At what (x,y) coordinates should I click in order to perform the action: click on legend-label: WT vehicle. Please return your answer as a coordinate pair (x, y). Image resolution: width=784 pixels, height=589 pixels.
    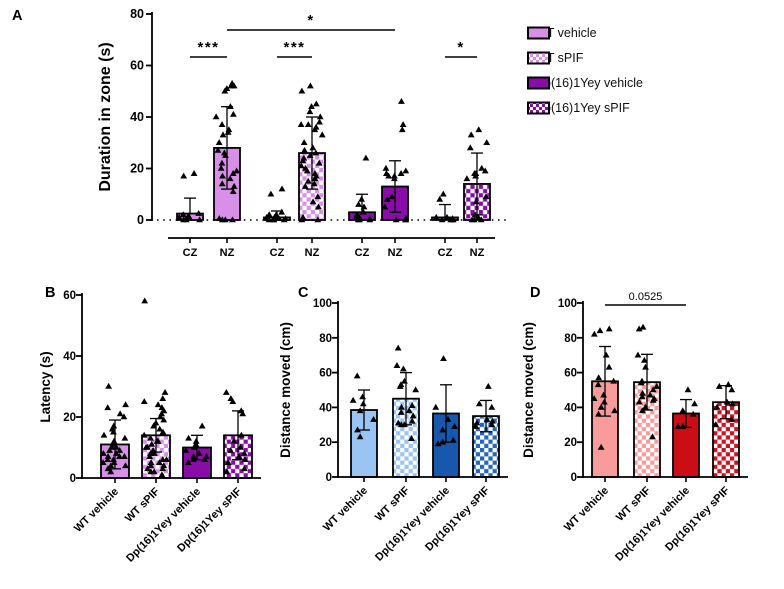
    Looking at the image, I should click on (566, 32).